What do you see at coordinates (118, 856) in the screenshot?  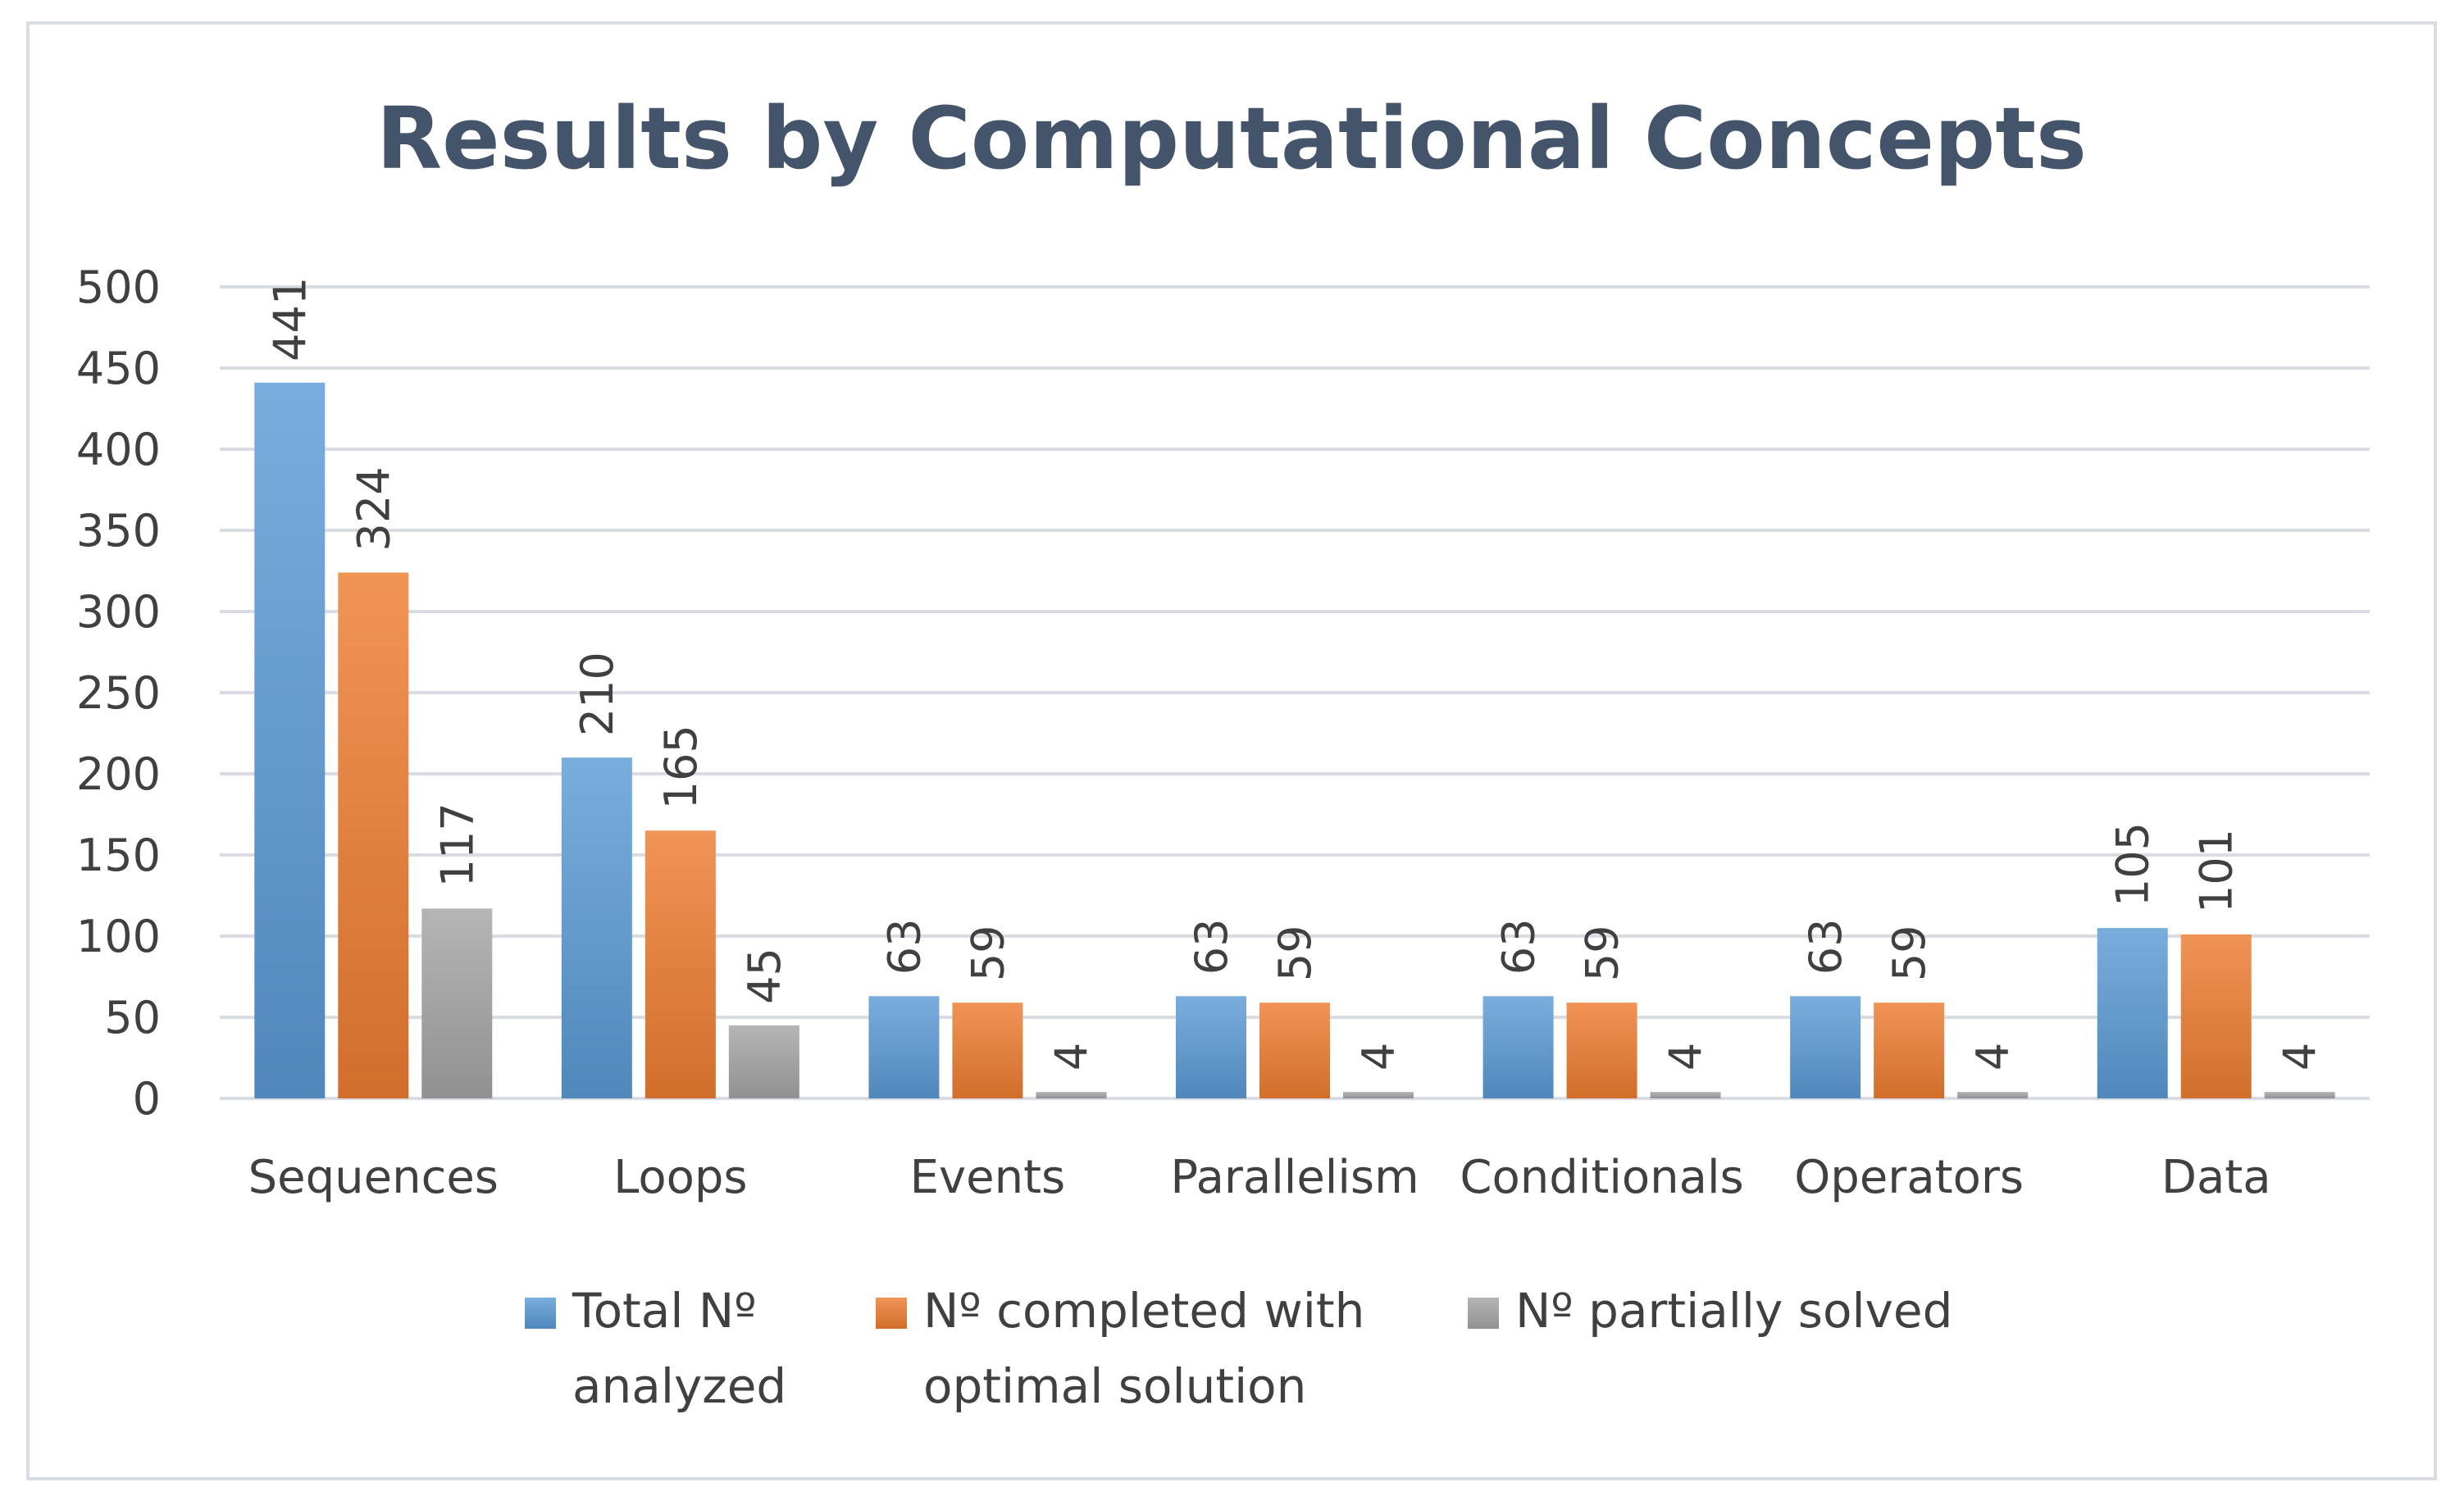 I see `y-tick-label: 150` at bounding box center [118, 856].